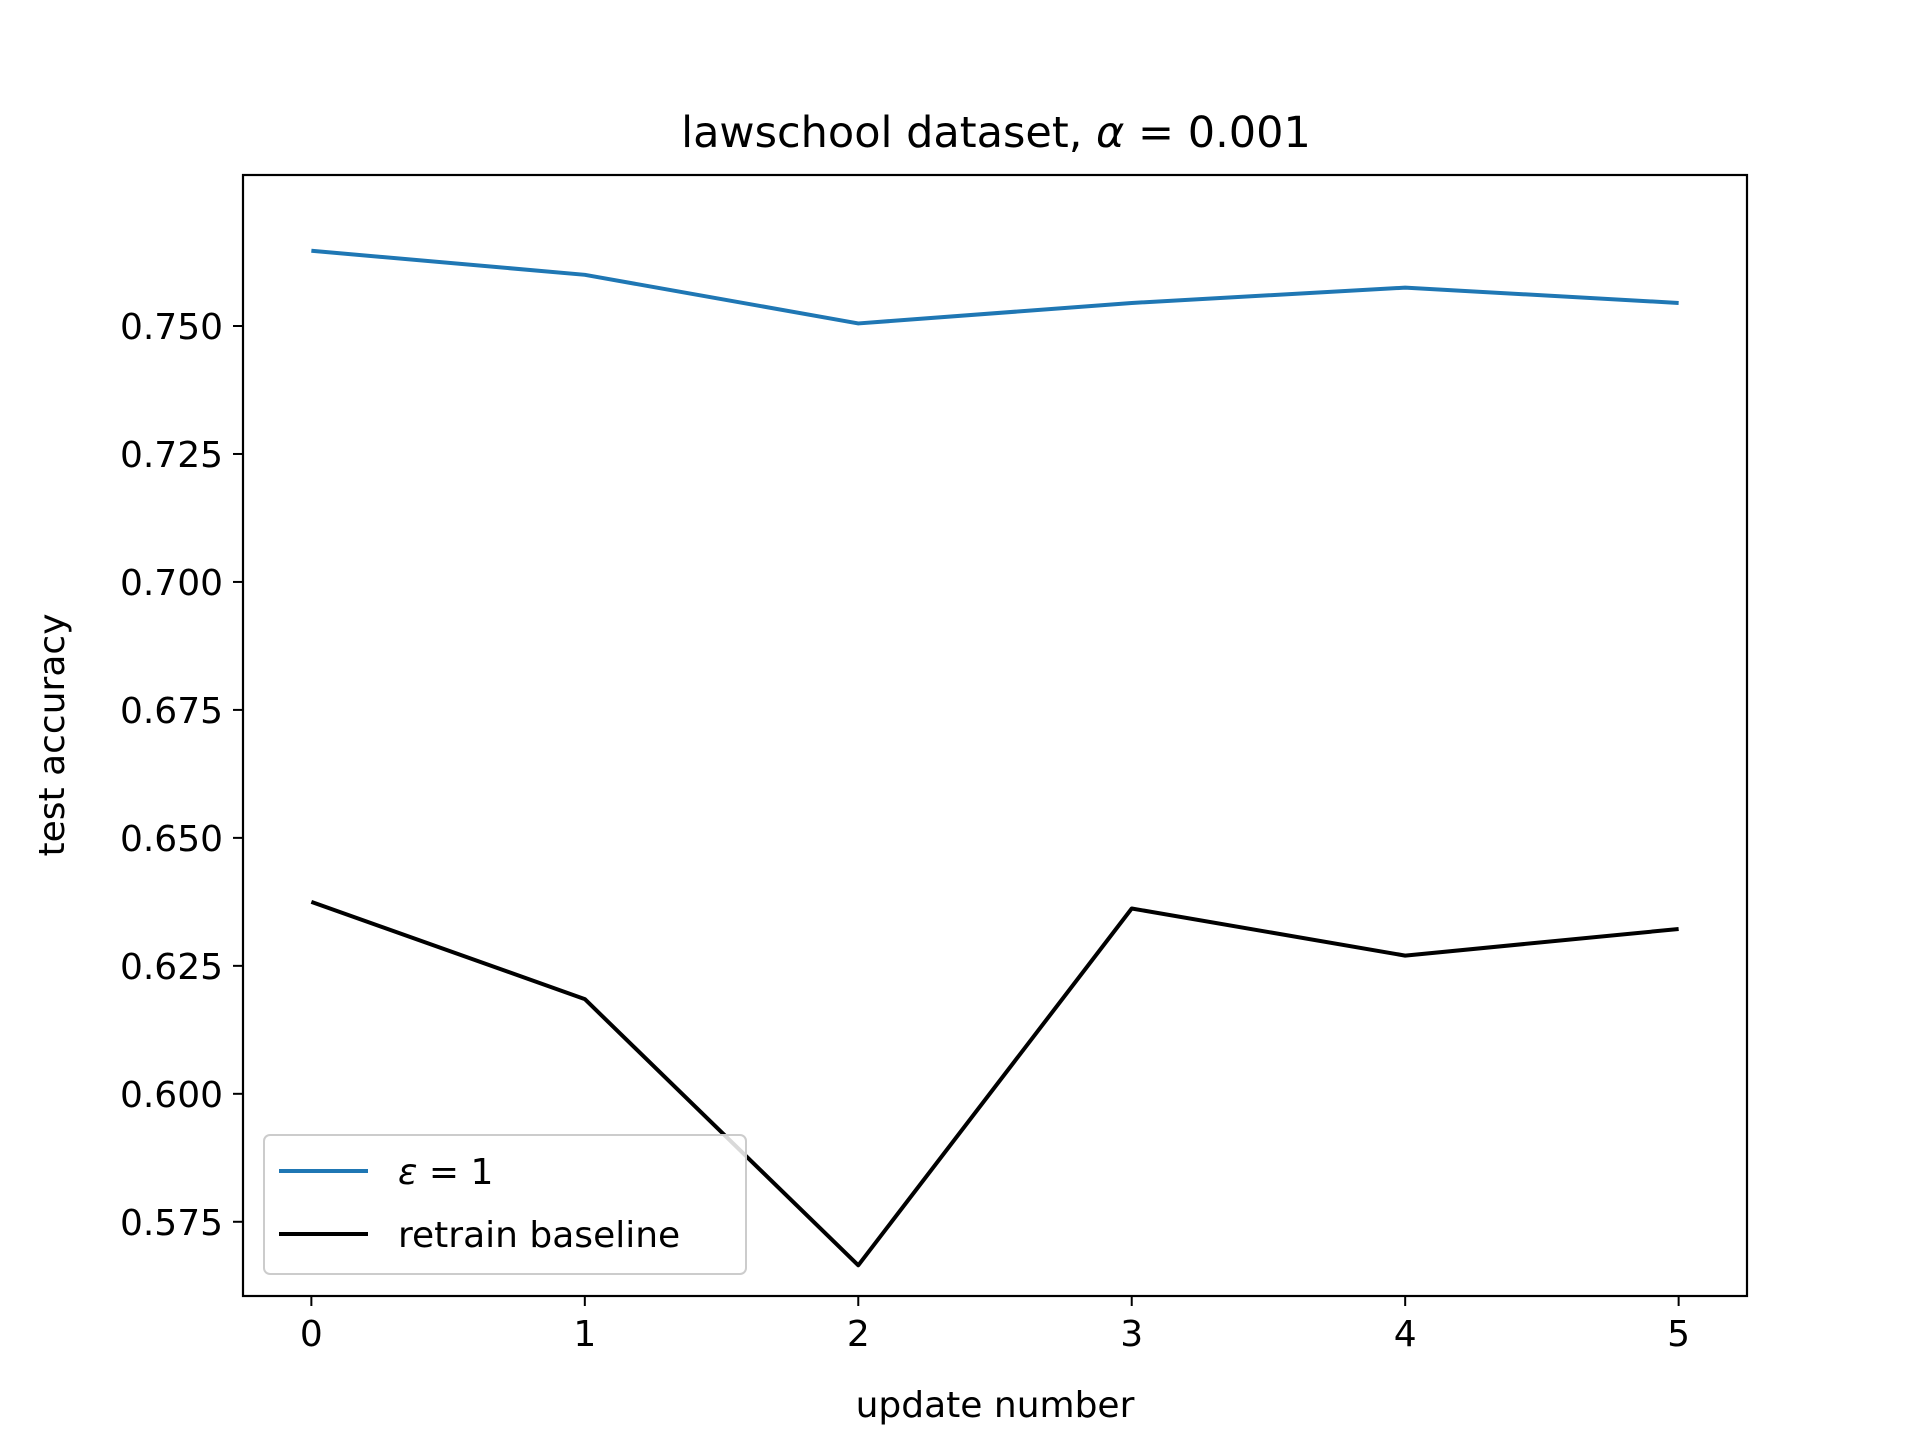 The height and width of the screenshot is (1440, 1920). I want to click on y-tick-label: 0.625, so click(171, 967).